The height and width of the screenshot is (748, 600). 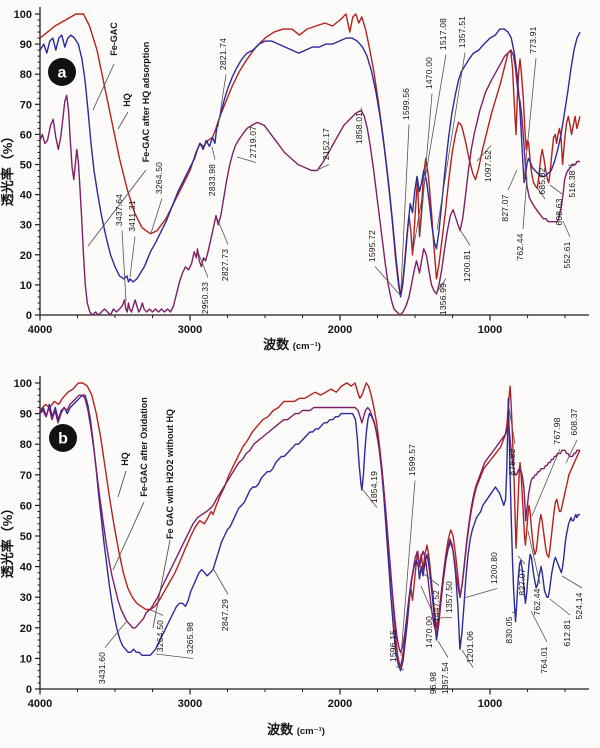 I want to click on annotation-1599-56: 1599.56, so click(x=406, y=104).